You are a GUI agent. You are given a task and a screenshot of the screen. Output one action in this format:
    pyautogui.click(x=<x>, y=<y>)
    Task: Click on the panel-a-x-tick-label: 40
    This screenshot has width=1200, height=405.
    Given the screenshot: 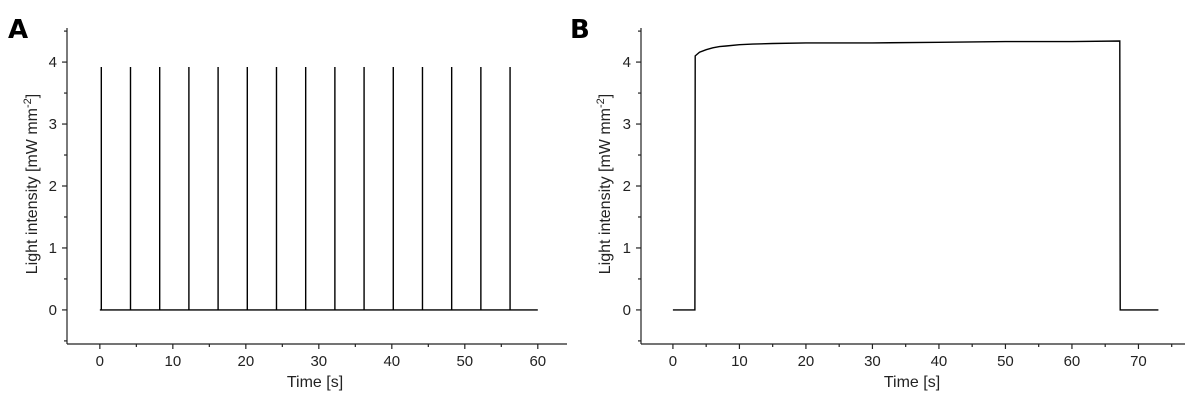 What is the action you would take?
    pyautogui.click(x=391, y=361)
    